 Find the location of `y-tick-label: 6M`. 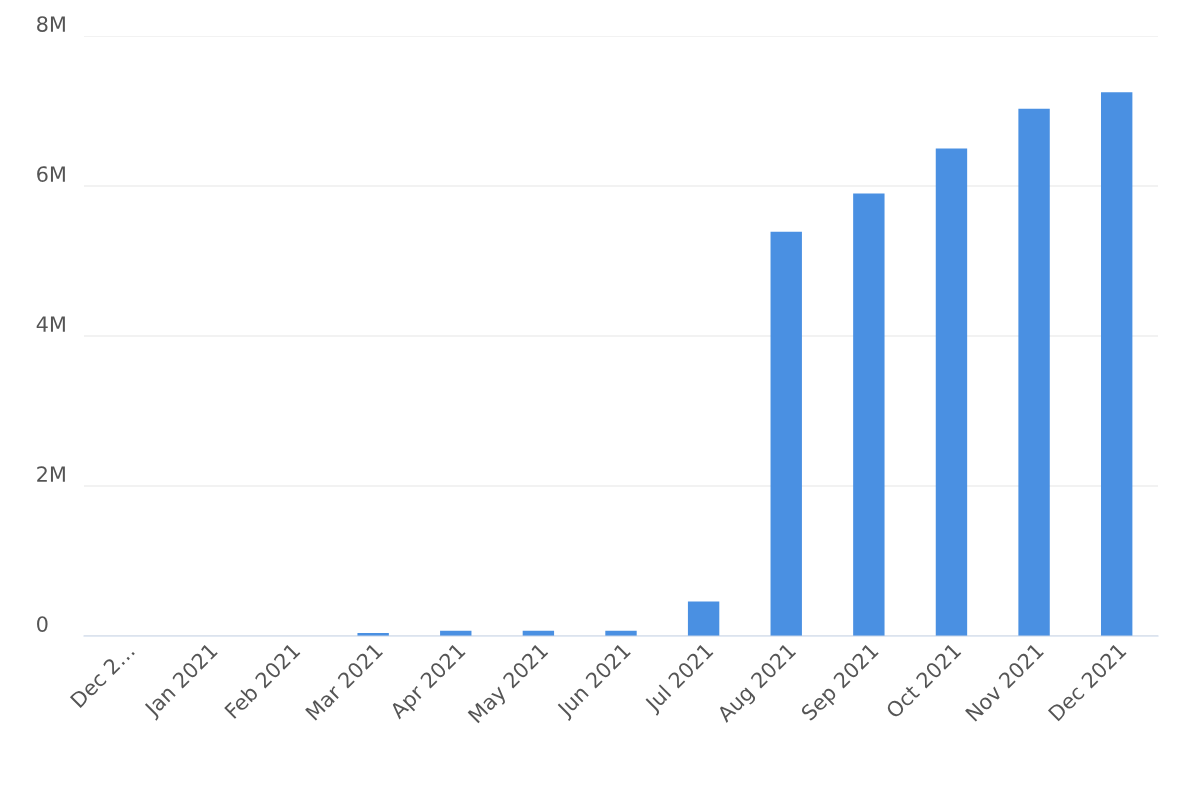

y-tick-label: 6M is located at coordinates (51, 174).